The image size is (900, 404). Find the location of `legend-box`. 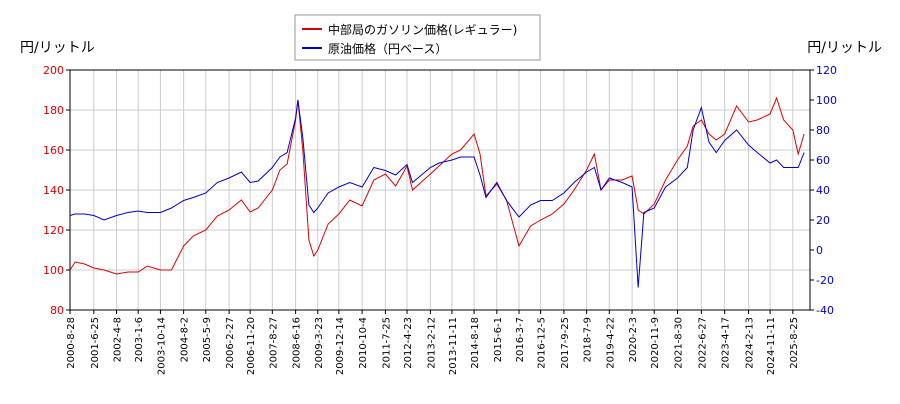

legend-box is located at coordinates (417, 37).